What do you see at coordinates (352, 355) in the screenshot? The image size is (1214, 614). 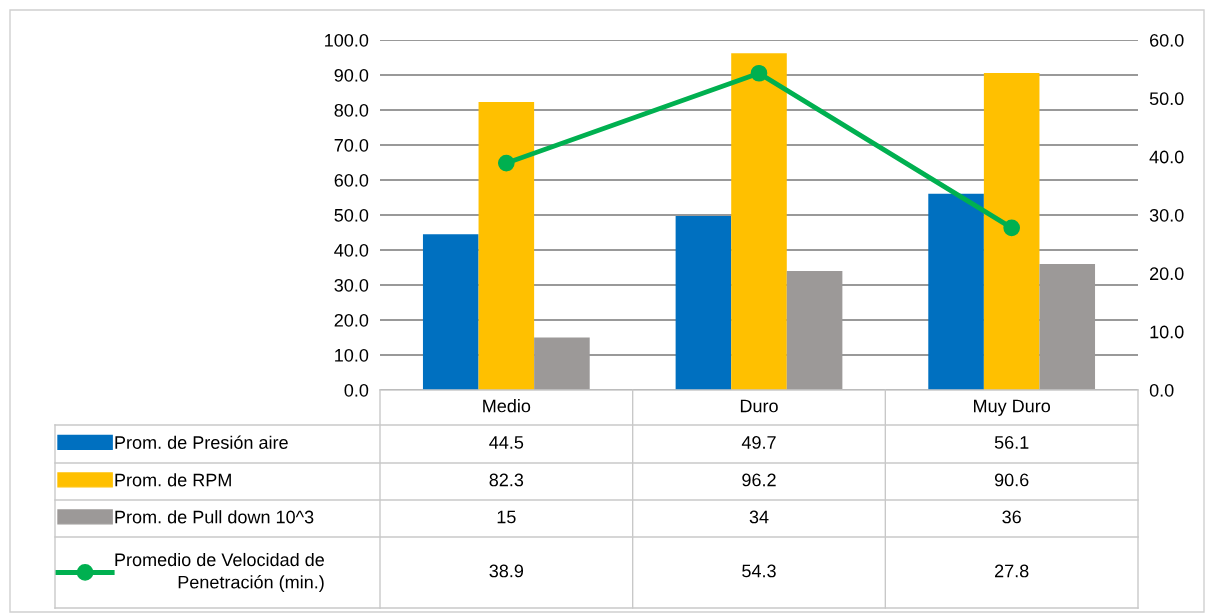 I see `y-tick-label: 10.0` at bounding box center [352, 355].